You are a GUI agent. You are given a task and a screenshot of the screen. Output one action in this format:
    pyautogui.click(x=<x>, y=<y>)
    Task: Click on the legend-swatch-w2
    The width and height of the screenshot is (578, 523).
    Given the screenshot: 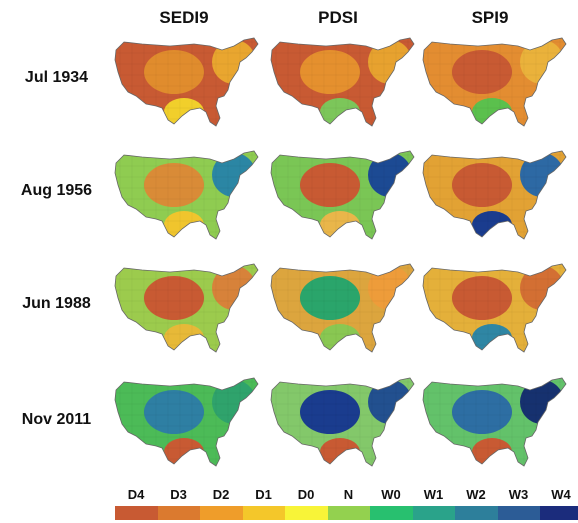 What is the action you would take?
    pyautogui.click(x=476, y=513)
    